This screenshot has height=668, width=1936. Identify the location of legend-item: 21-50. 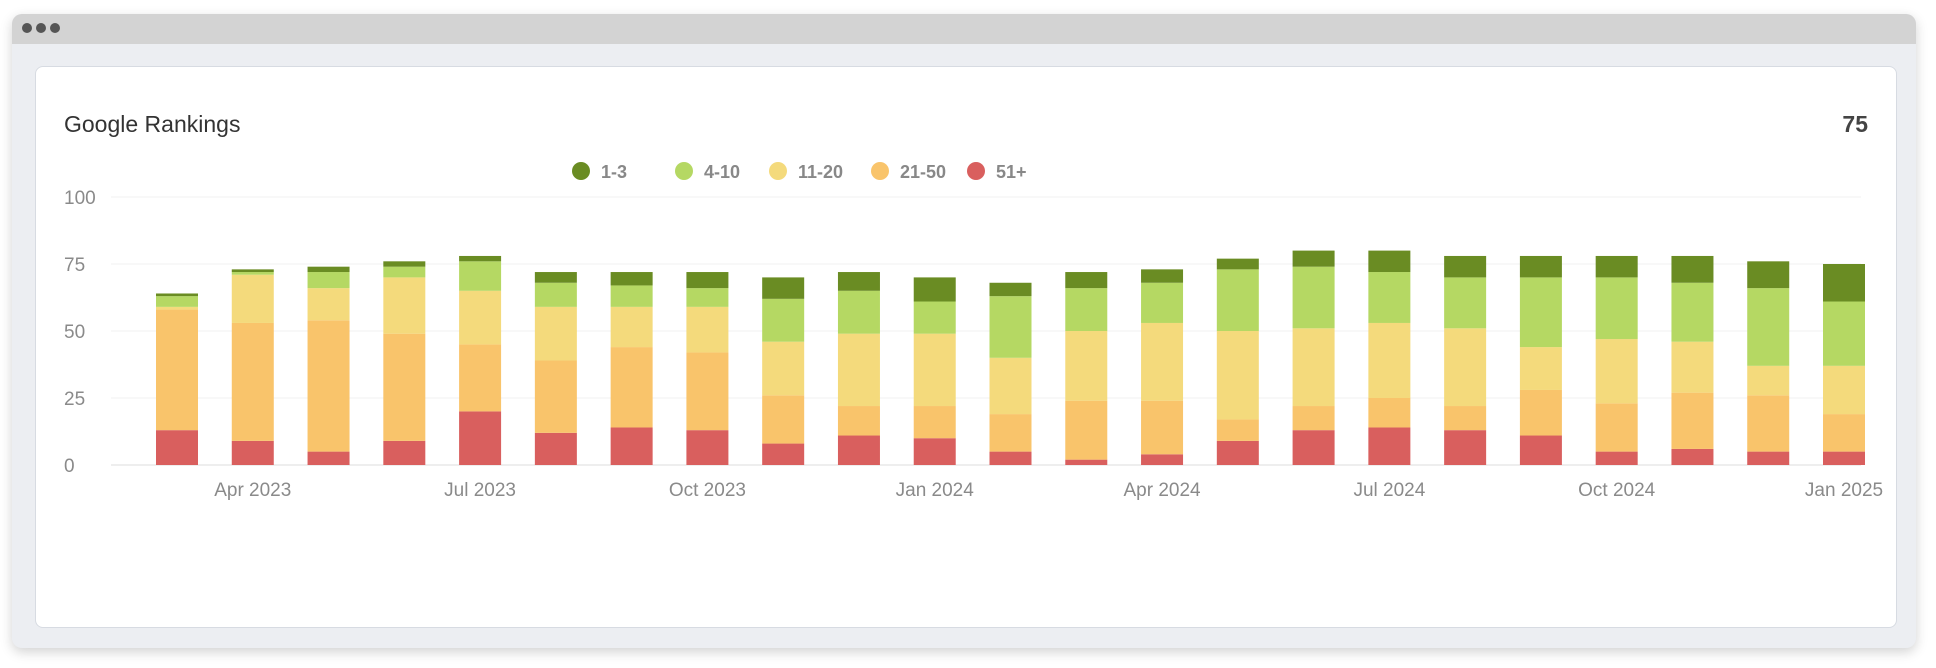
(908, 172).